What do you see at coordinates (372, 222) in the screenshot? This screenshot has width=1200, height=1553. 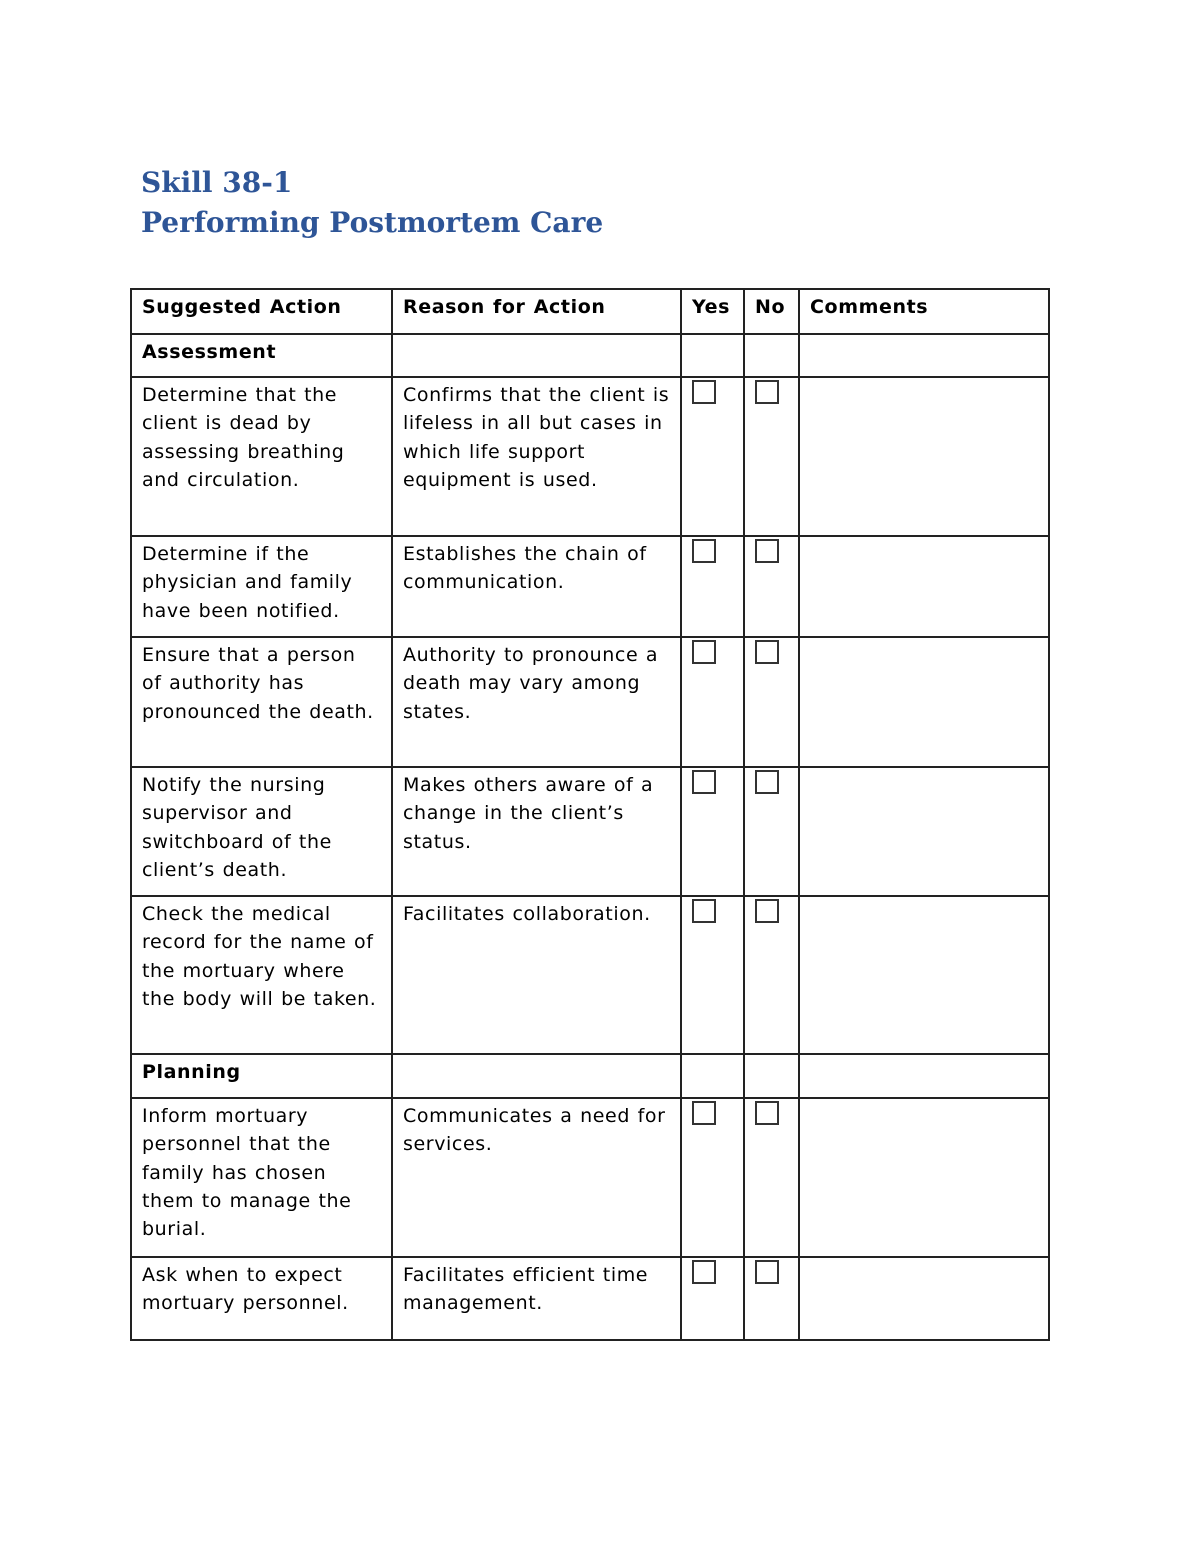 I see `page-title: Performing Postmortem Care` at bounding box center [372, 222].